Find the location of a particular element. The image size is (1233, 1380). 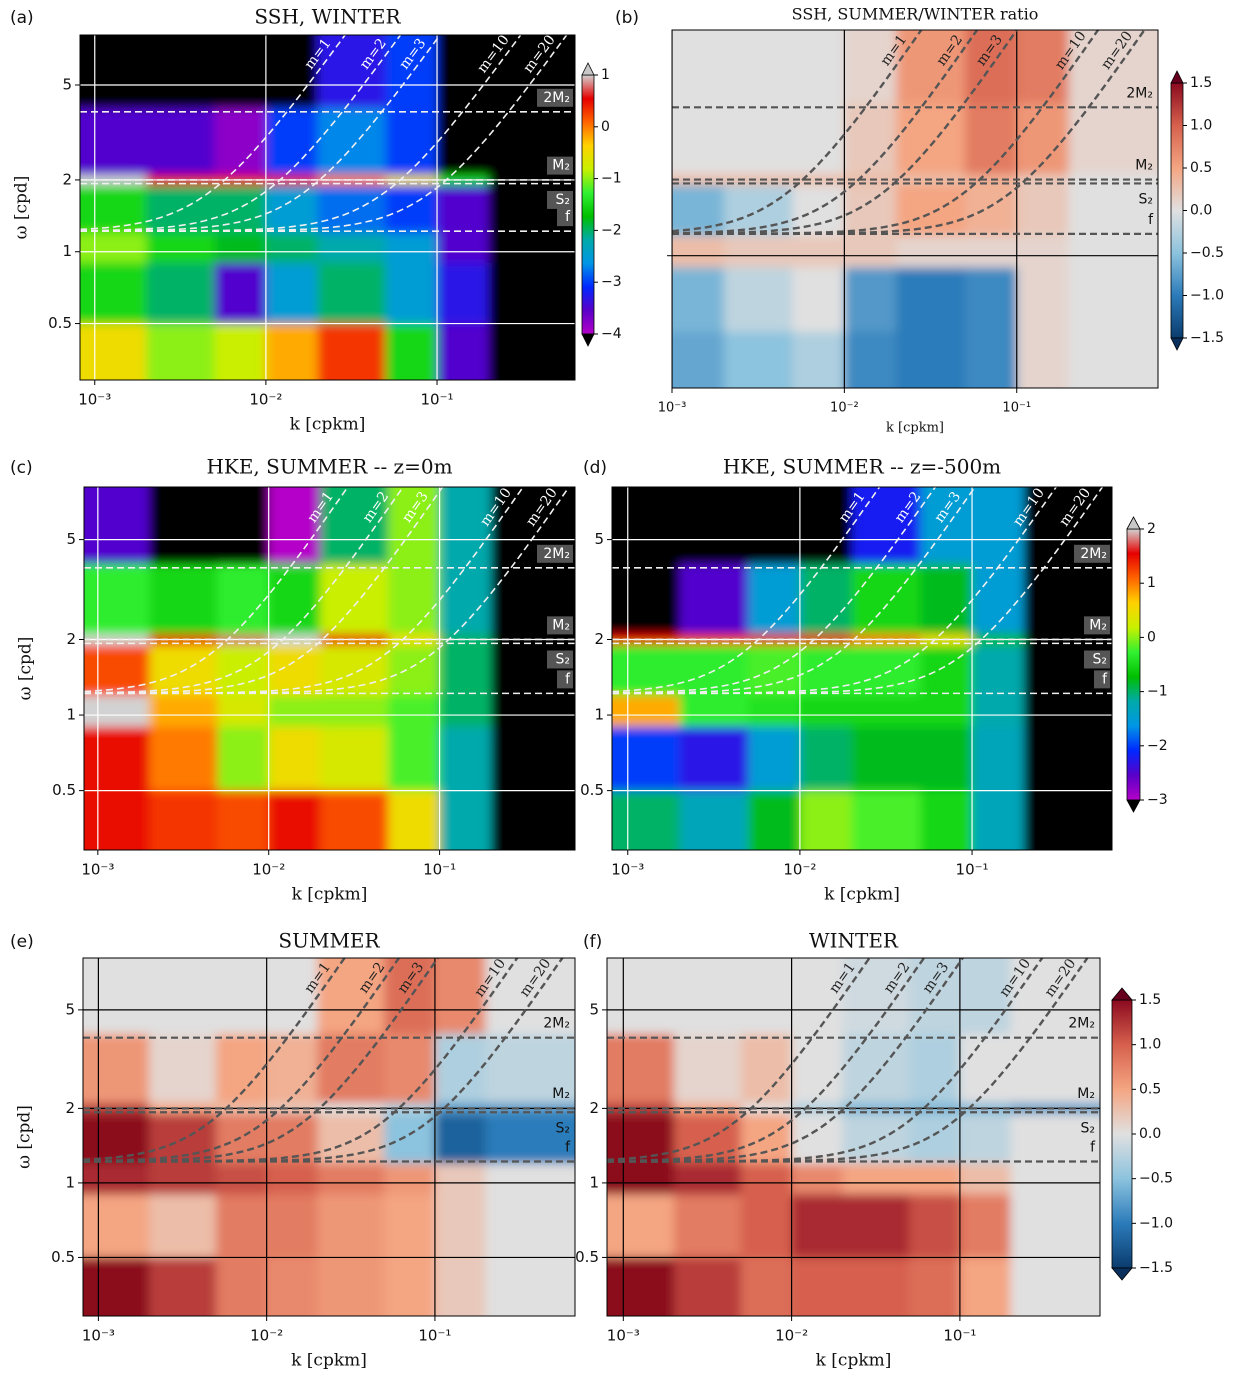

reference-label: 2M₂ is located at coordinates (1139, 93).